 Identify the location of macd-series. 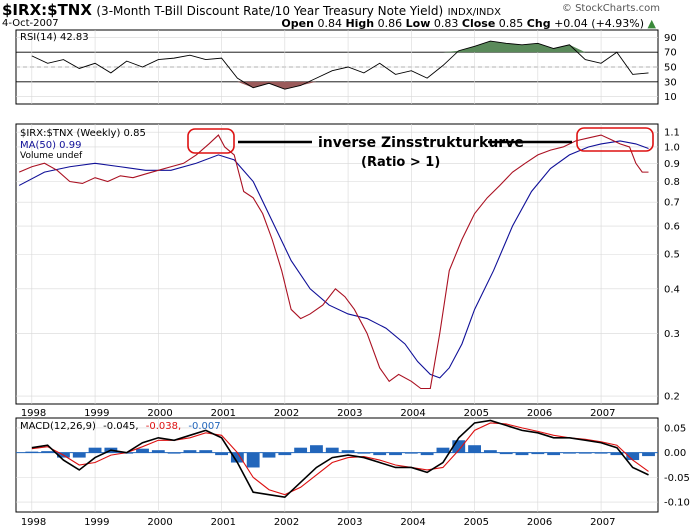
(337, 459).